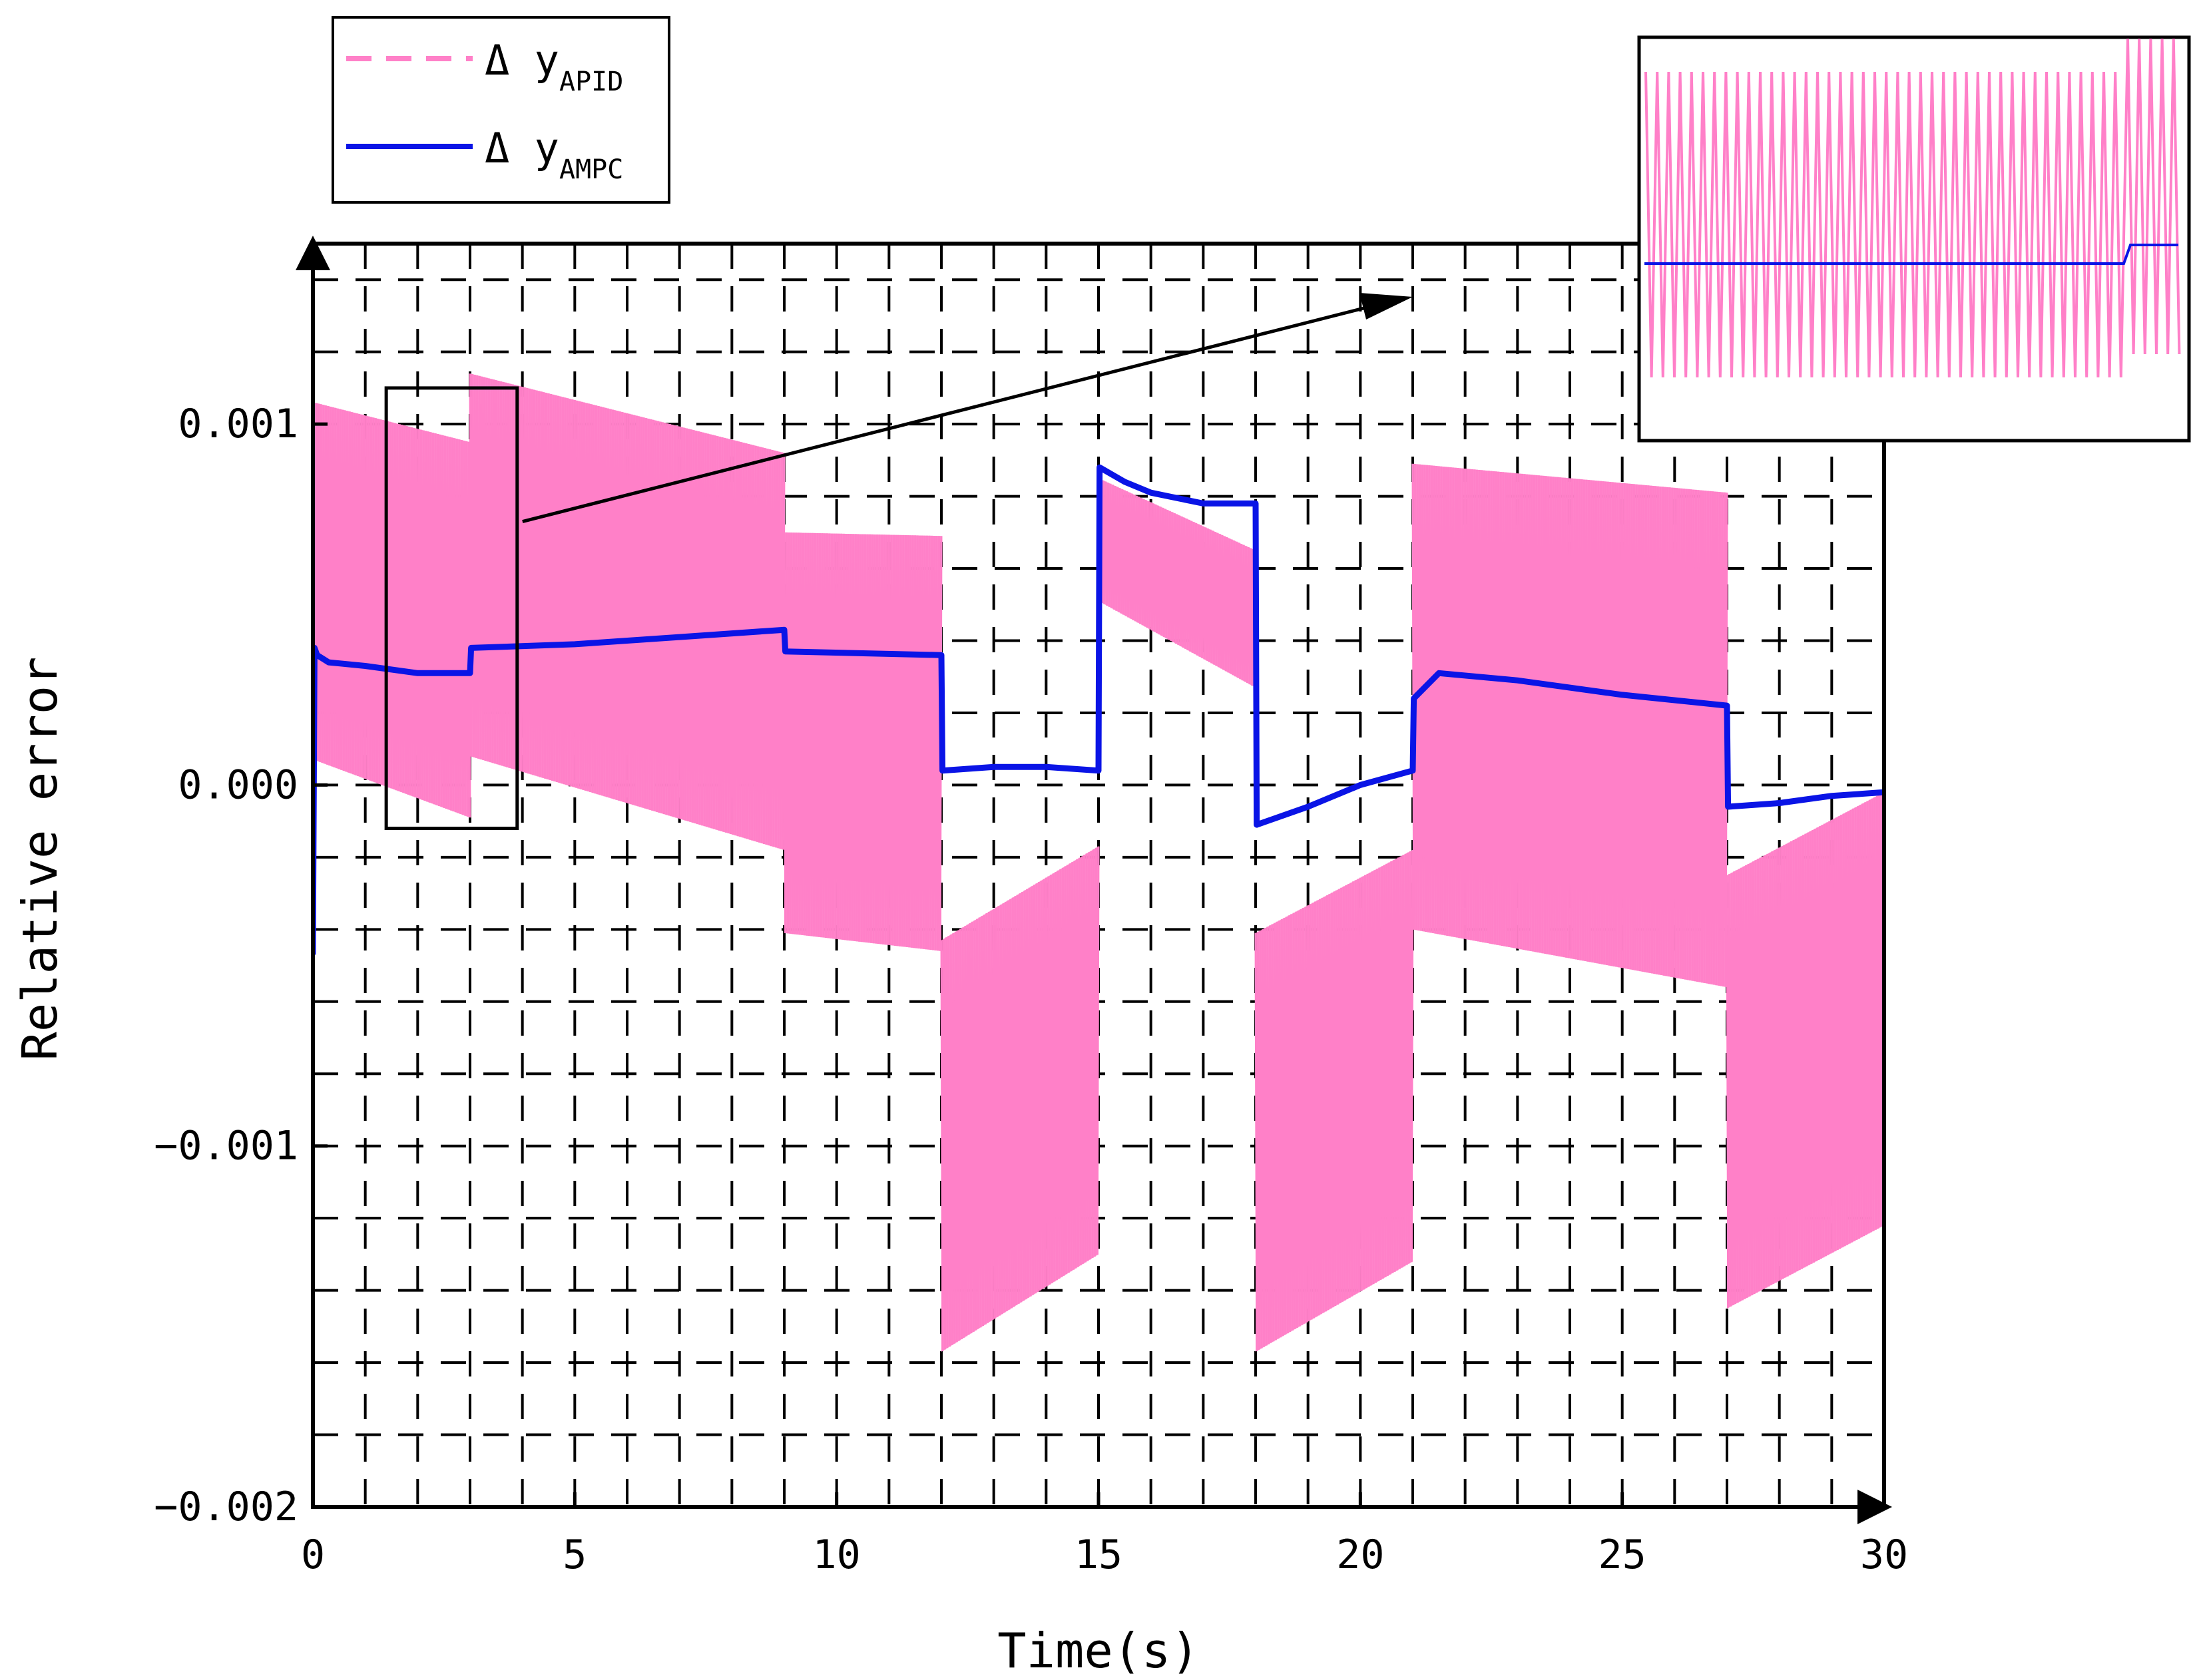  What do you see at coordinates (522, 148) in the screenshot?
I see `legend-ampc-prefix: Δ y` at bounding box center [522, 148].